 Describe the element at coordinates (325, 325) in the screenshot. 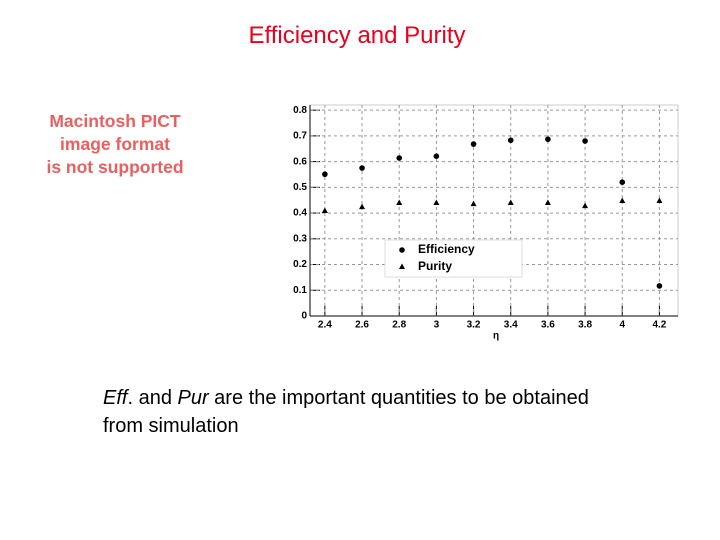

I see `x-tick-label: 2.4` at that location.